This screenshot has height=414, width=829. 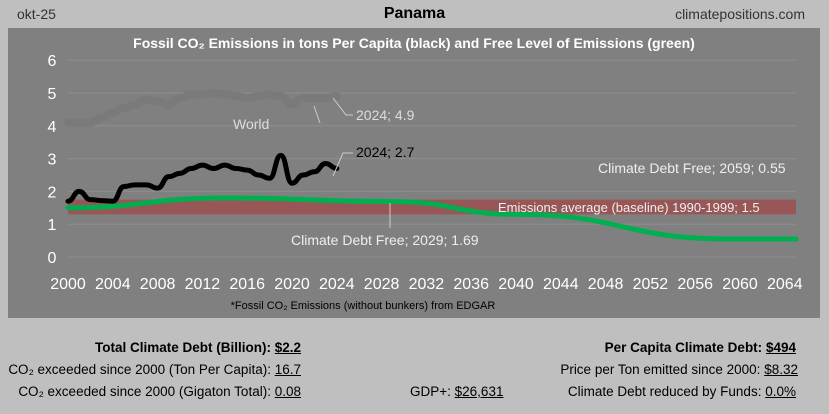 I want to click on free-level-series-line, so click(x=432, y=218).